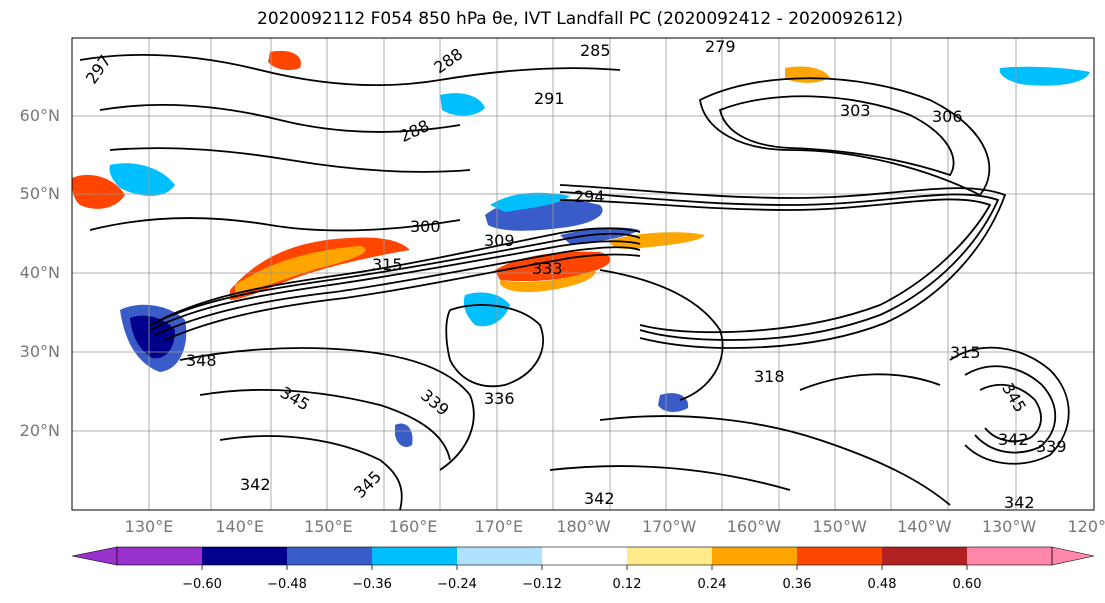  What do you see at coordinates (94, 556) in the screenshot?
I see `colorbar-min-extend` at bounding box center [94, 556].